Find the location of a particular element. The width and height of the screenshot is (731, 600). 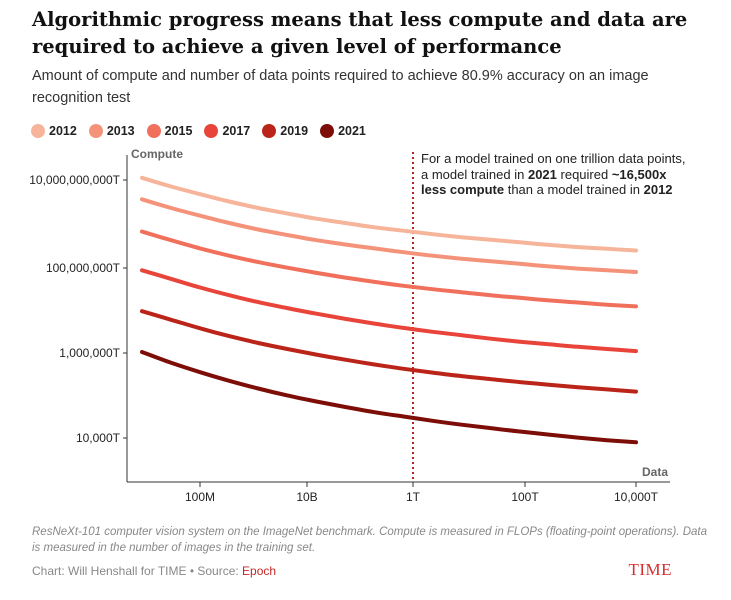

legend-swatch-2017 is located at coordinates (211, 131).